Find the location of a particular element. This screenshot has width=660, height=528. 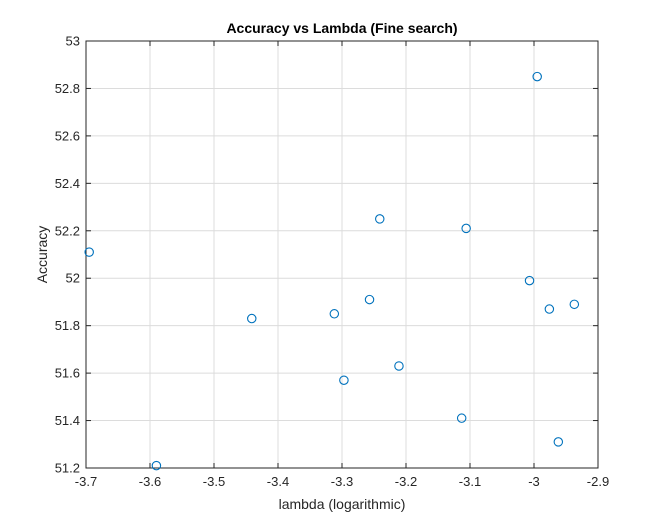

y-tick-label: 52.6 is located at coordinates (67, 135).